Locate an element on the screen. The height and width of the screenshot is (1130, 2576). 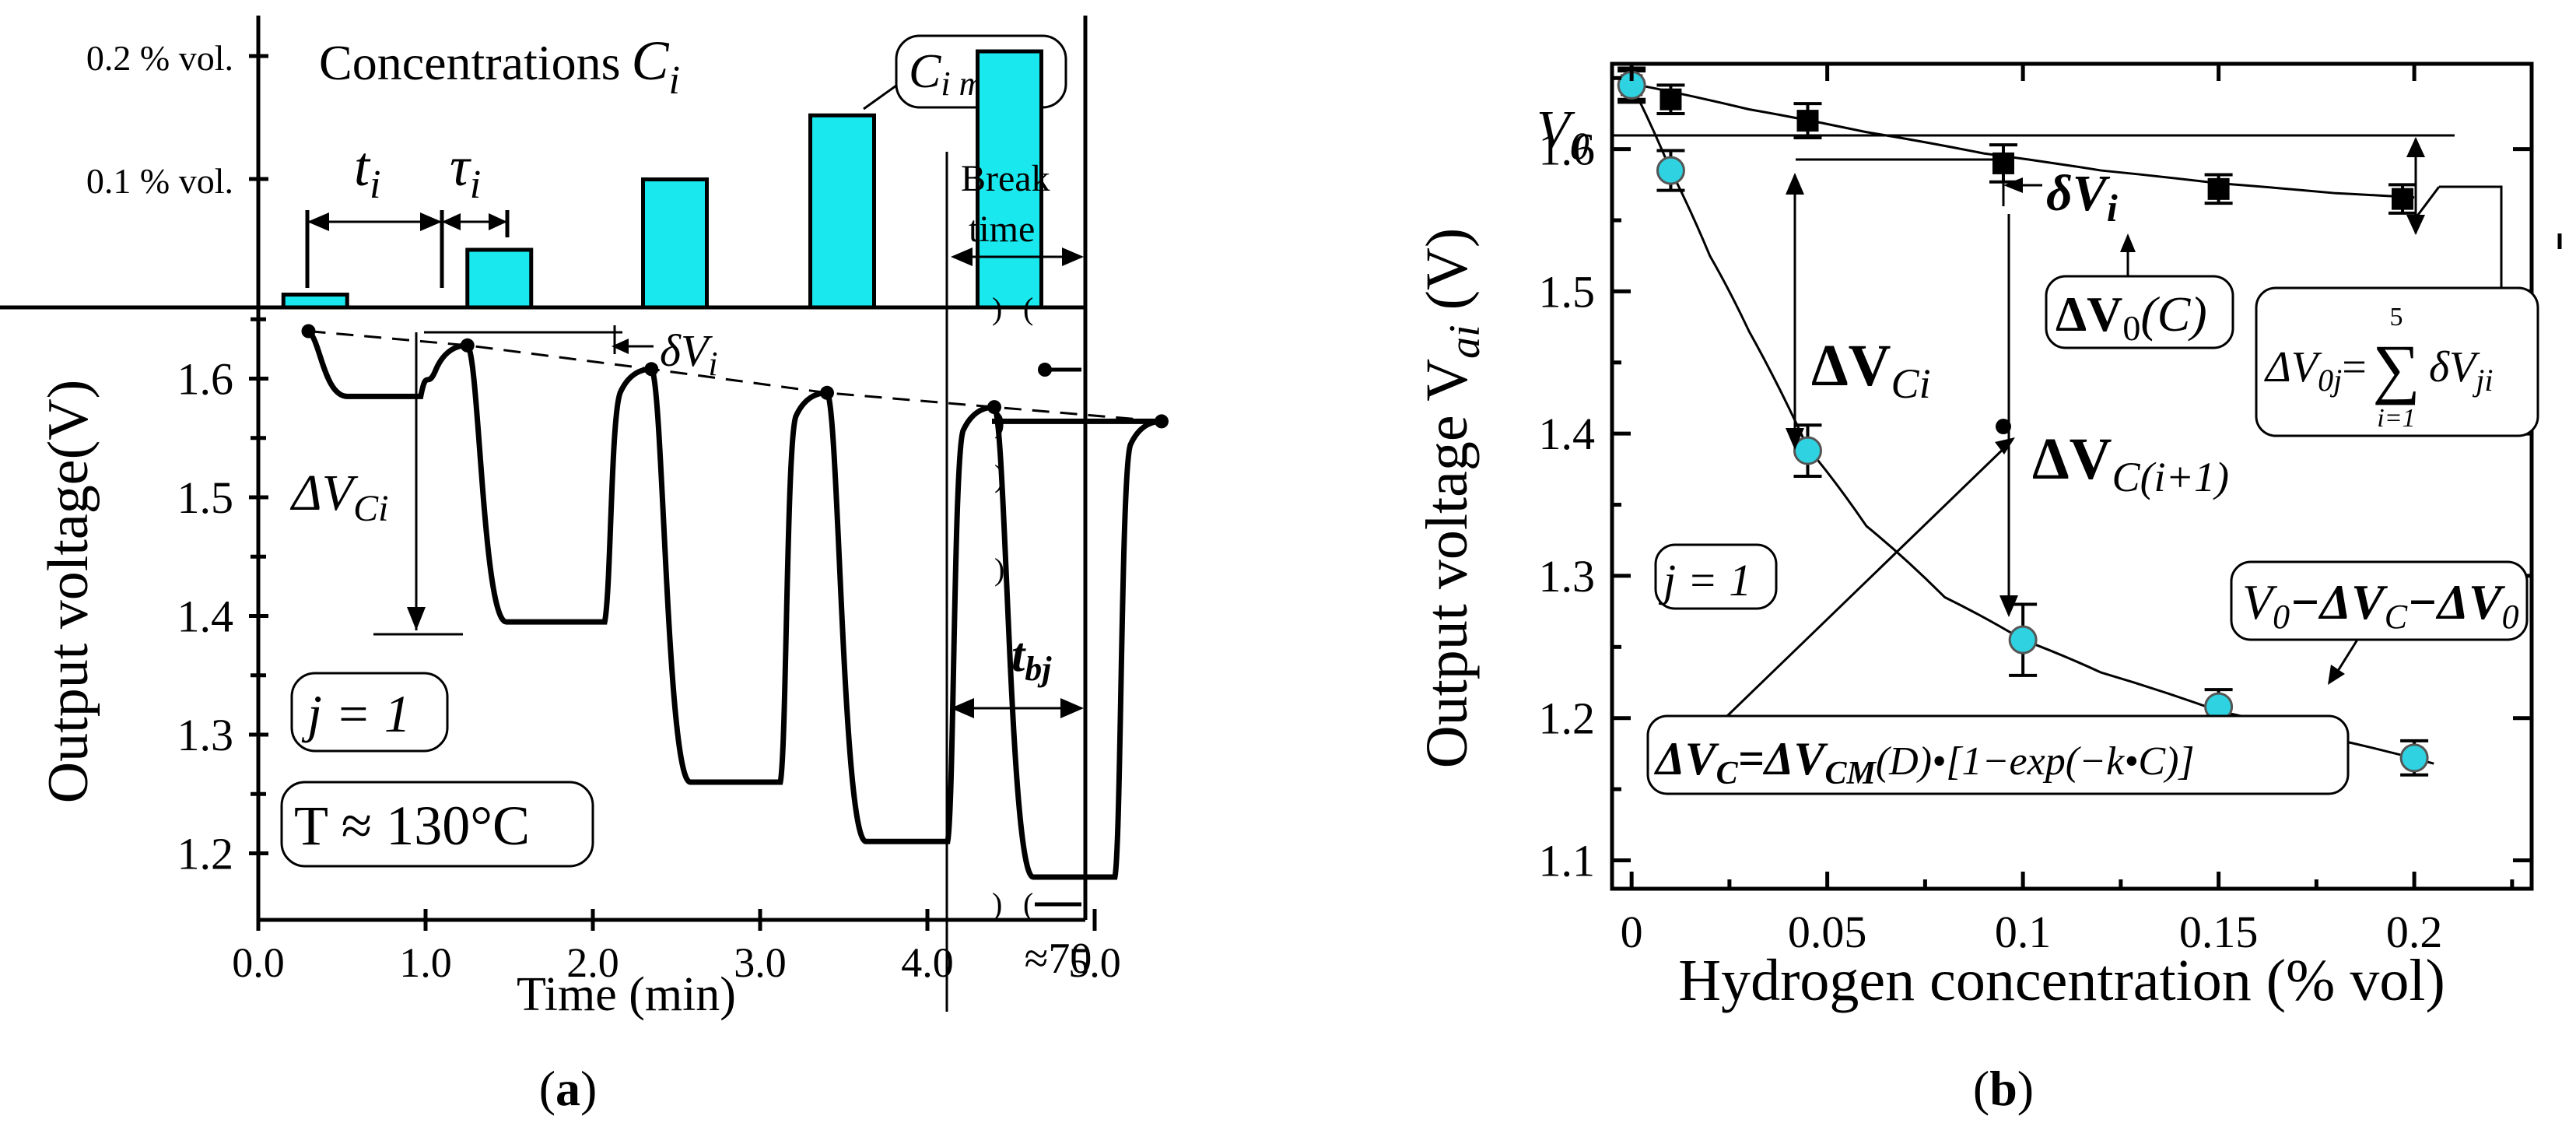
panel-b-caption: (b) is located at coordinates (2004, 1088).